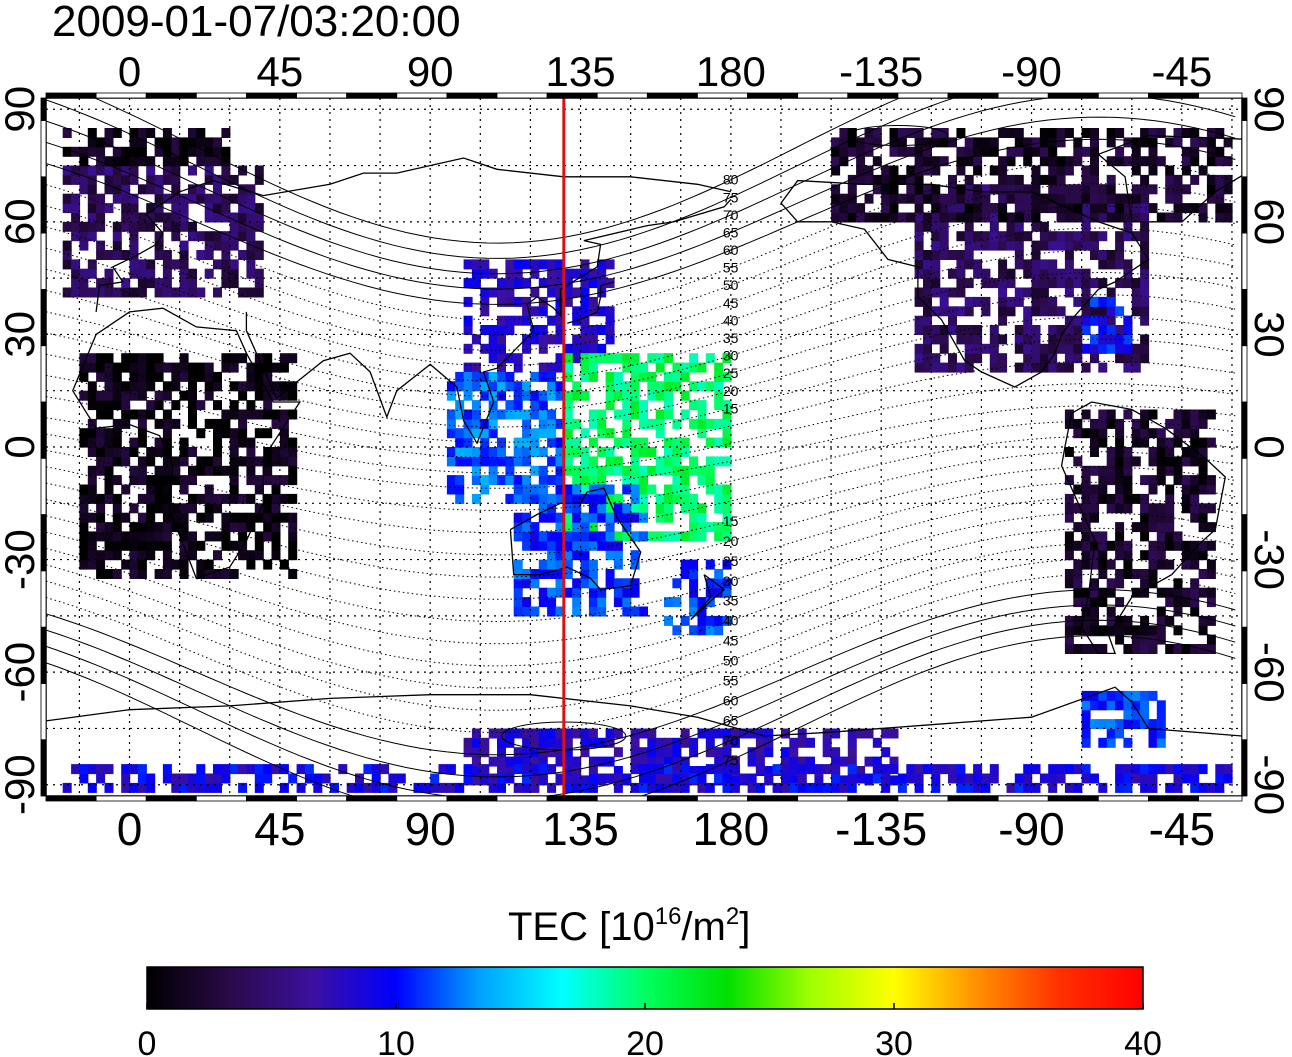  I want to click on contour-label: 25, so click(731, 561).